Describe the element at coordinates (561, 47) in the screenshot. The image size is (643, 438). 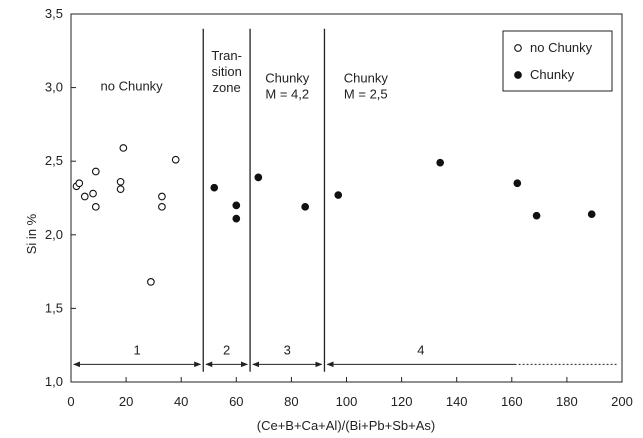
I see `legend-entry-label: no Chunky` at that location.